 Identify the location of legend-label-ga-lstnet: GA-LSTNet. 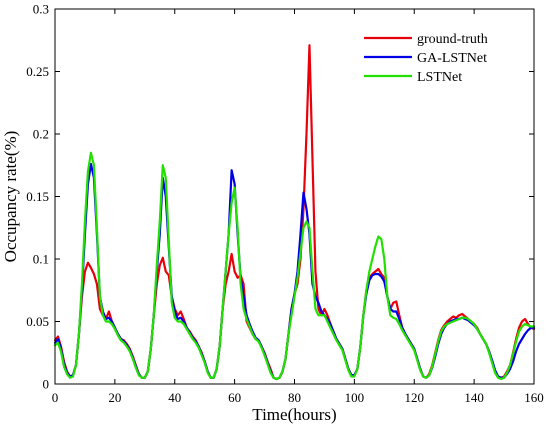
(452, 58).